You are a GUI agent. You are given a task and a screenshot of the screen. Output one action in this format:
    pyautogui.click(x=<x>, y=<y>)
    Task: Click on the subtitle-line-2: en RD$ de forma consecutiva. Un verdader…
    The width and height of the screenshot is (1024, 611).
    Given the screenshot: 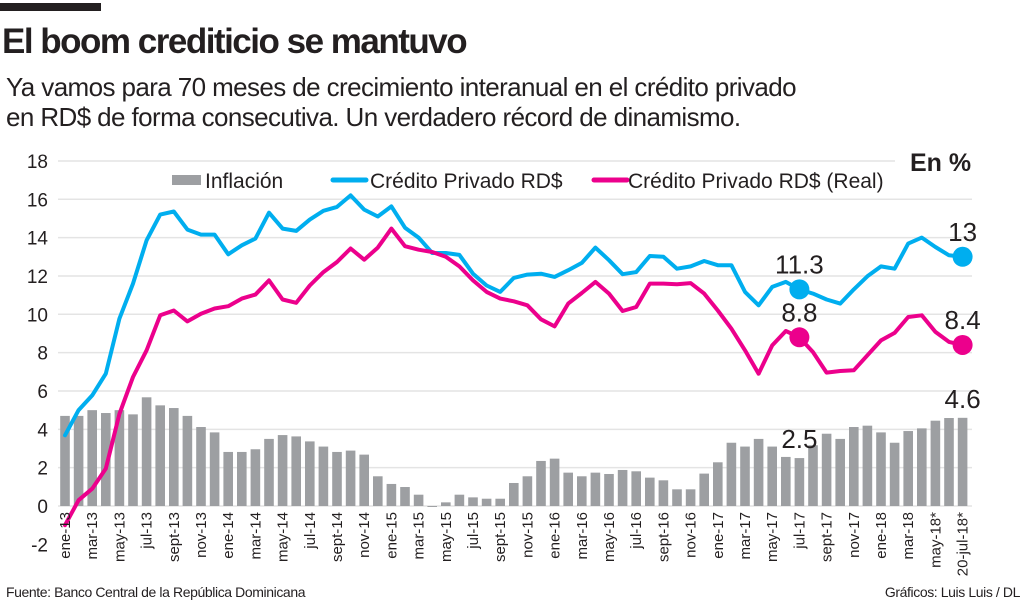 What is the action you would take?
    pyautogui.click(x=373, y=117)
    